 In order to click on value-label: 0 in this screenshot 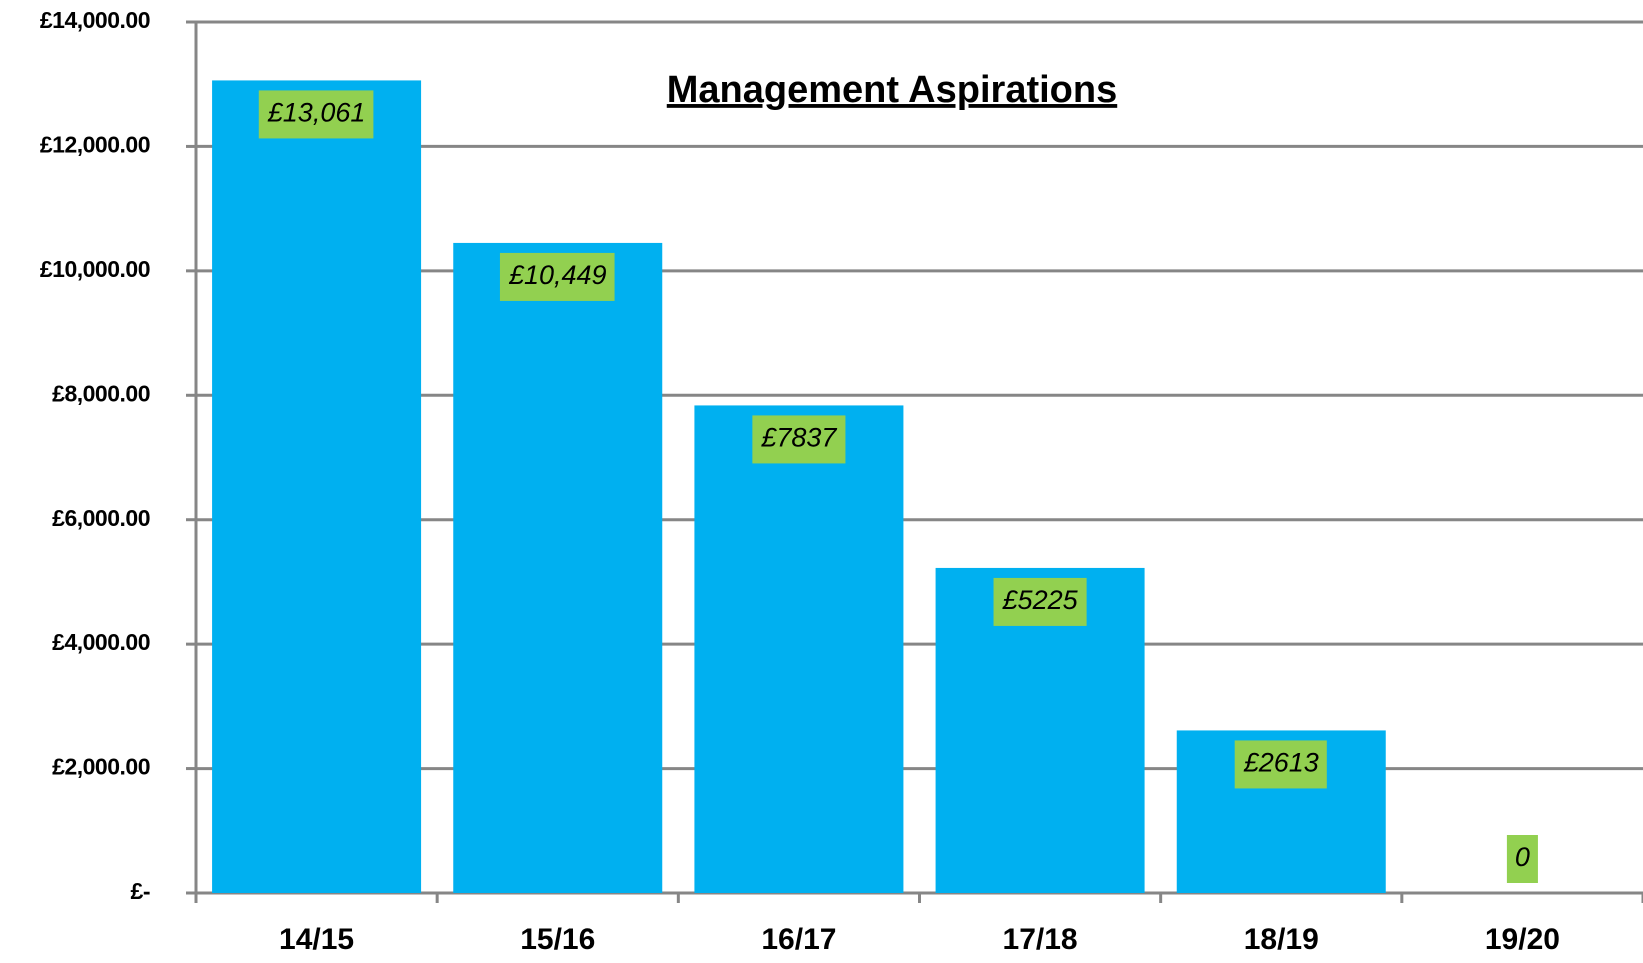, I will do `click(1522, 857)`.